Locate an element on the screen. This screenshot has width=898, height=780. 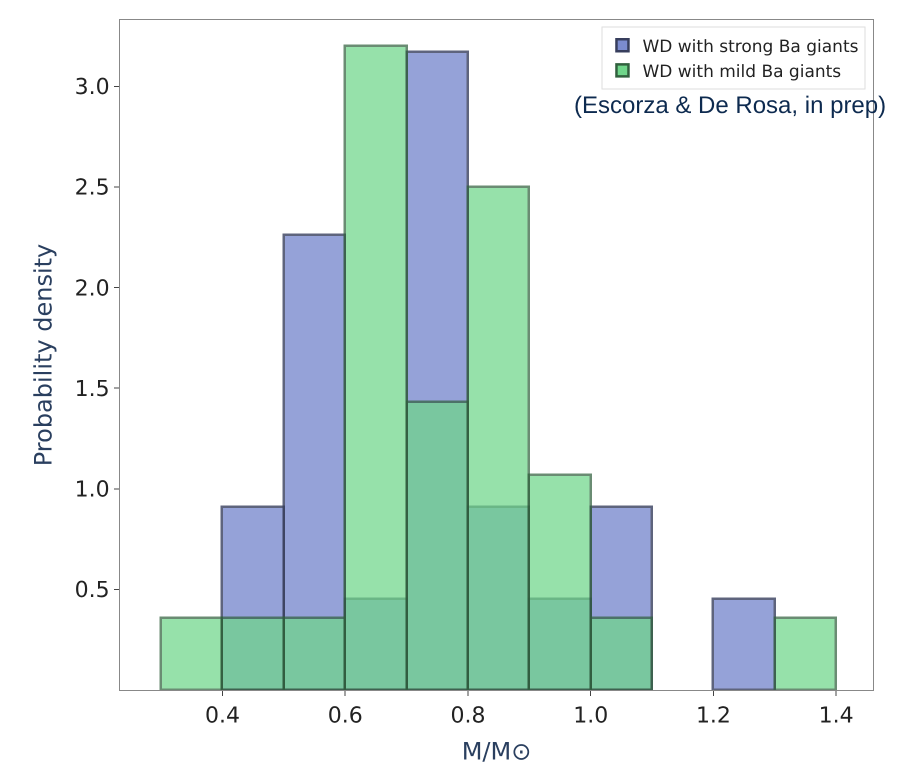
y-tick-label: 3.0 is located at coordinates (92, 87).